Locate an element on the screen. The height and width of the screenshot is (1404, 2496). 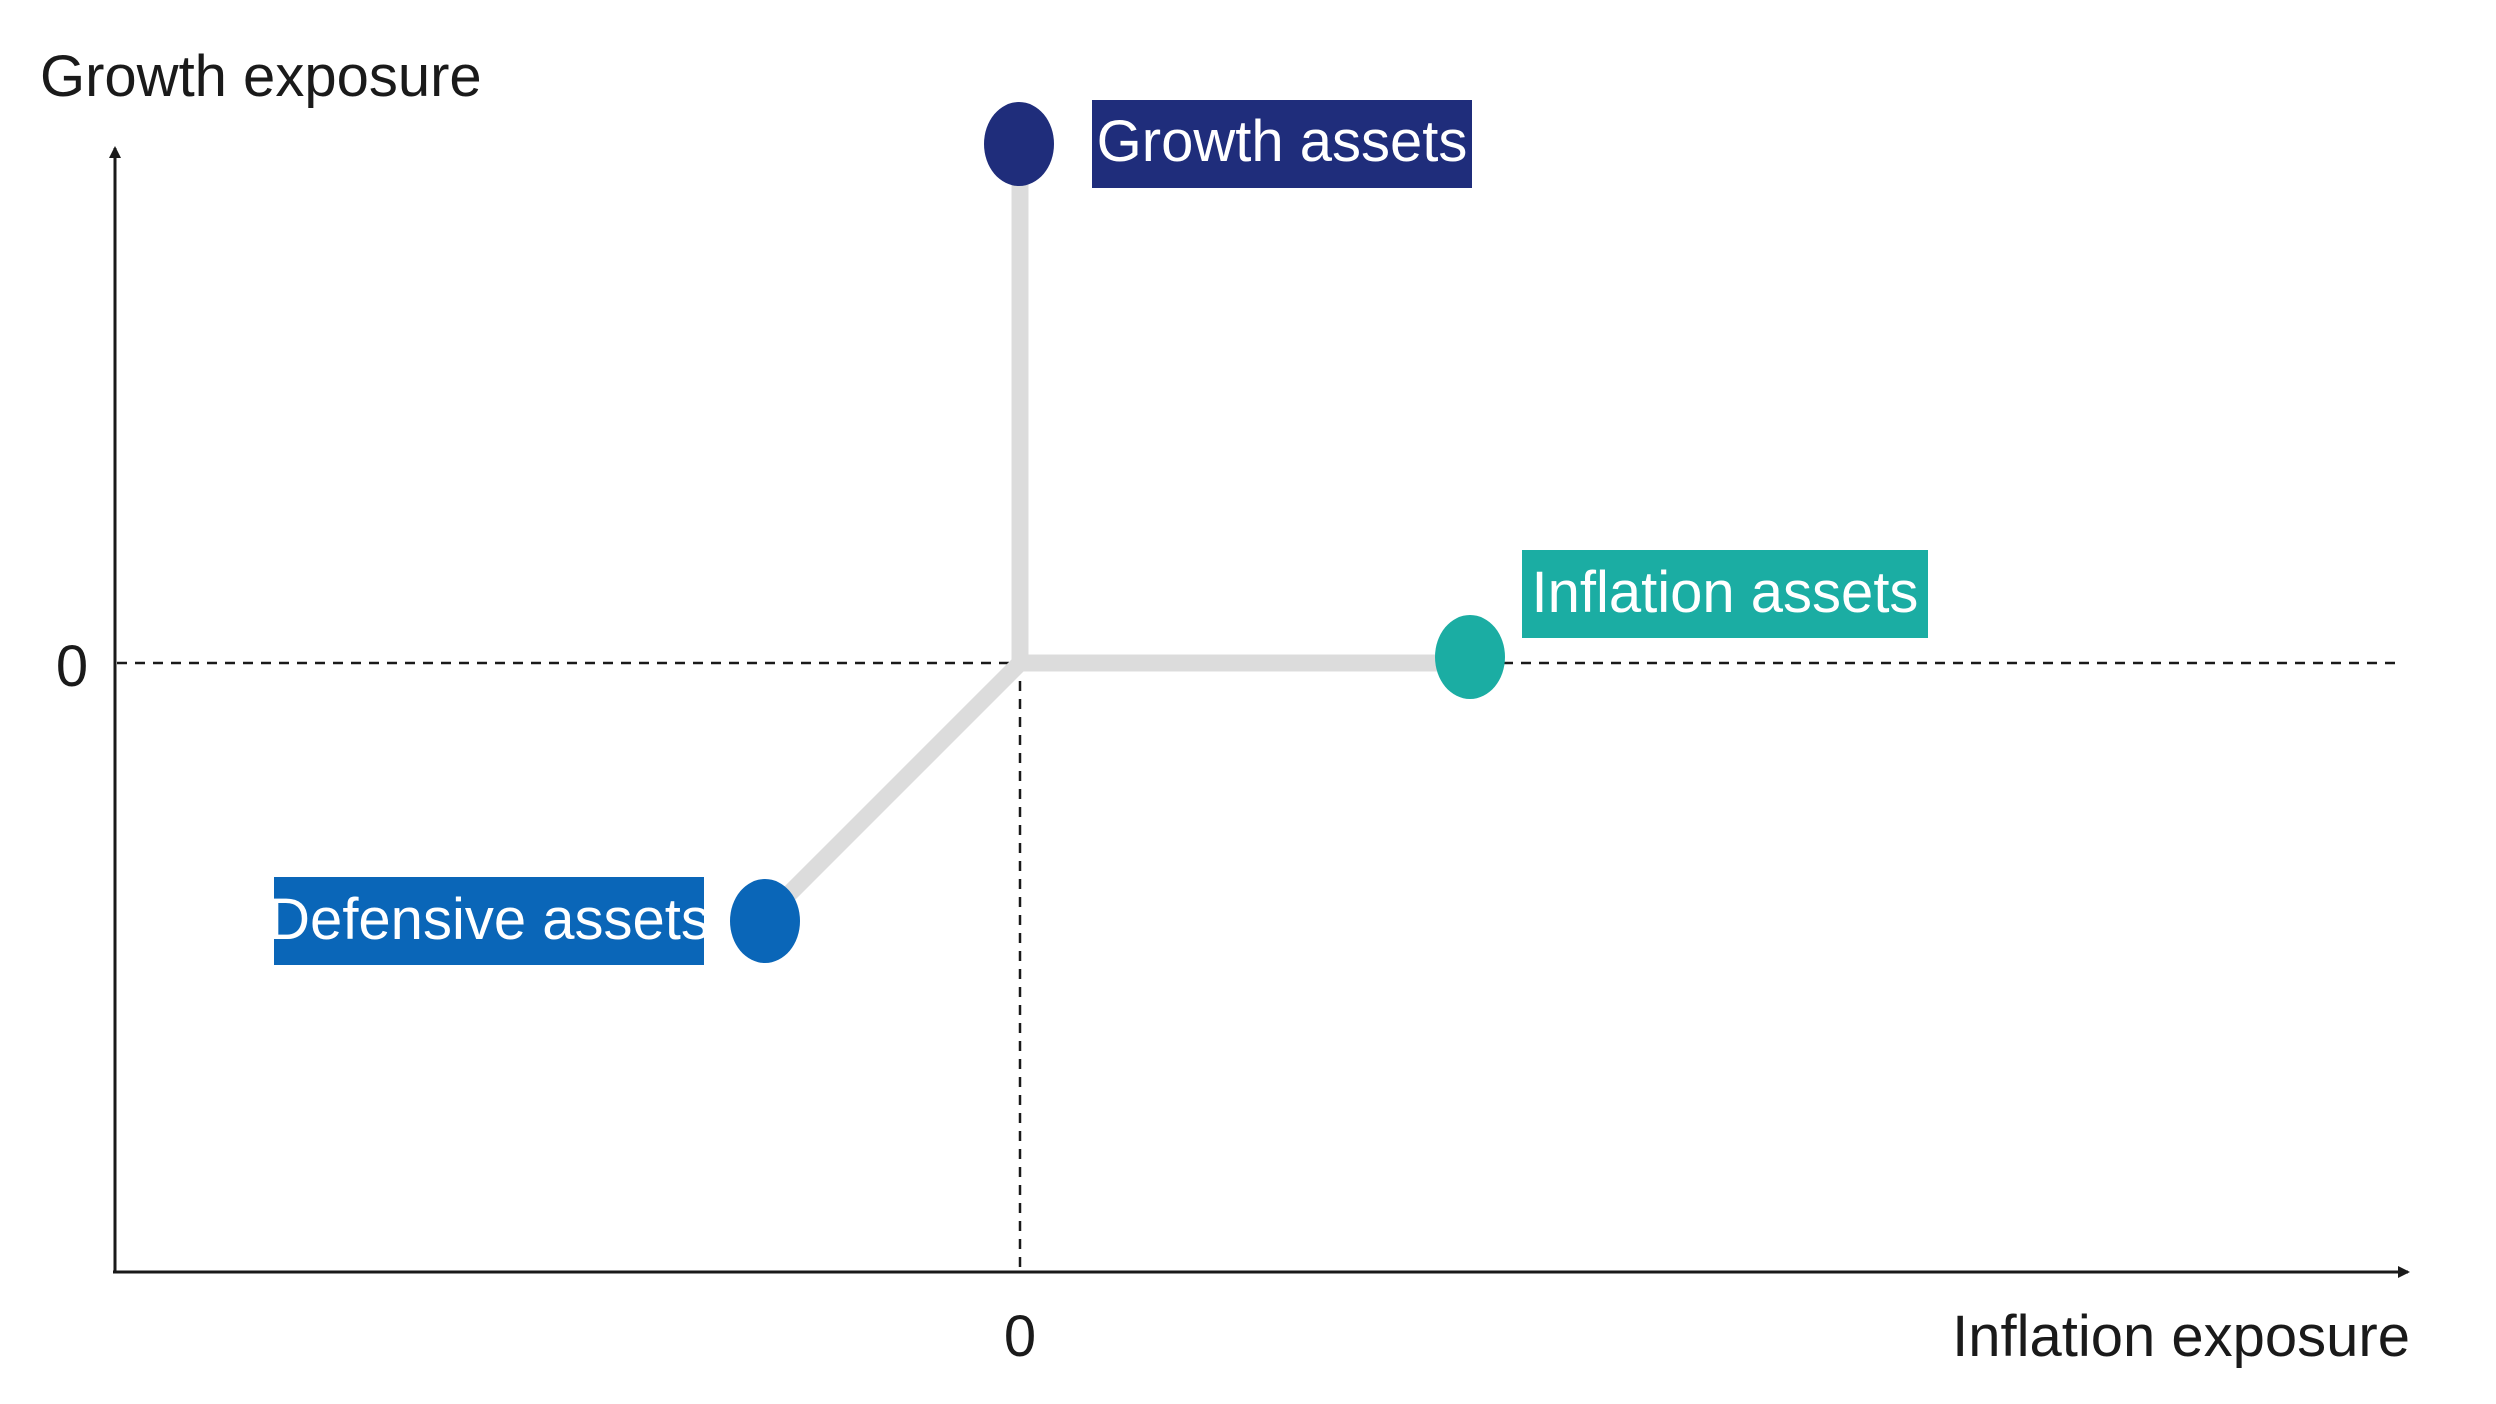
y-axis-label: Growth exposure is located at coordinates (261, 76).